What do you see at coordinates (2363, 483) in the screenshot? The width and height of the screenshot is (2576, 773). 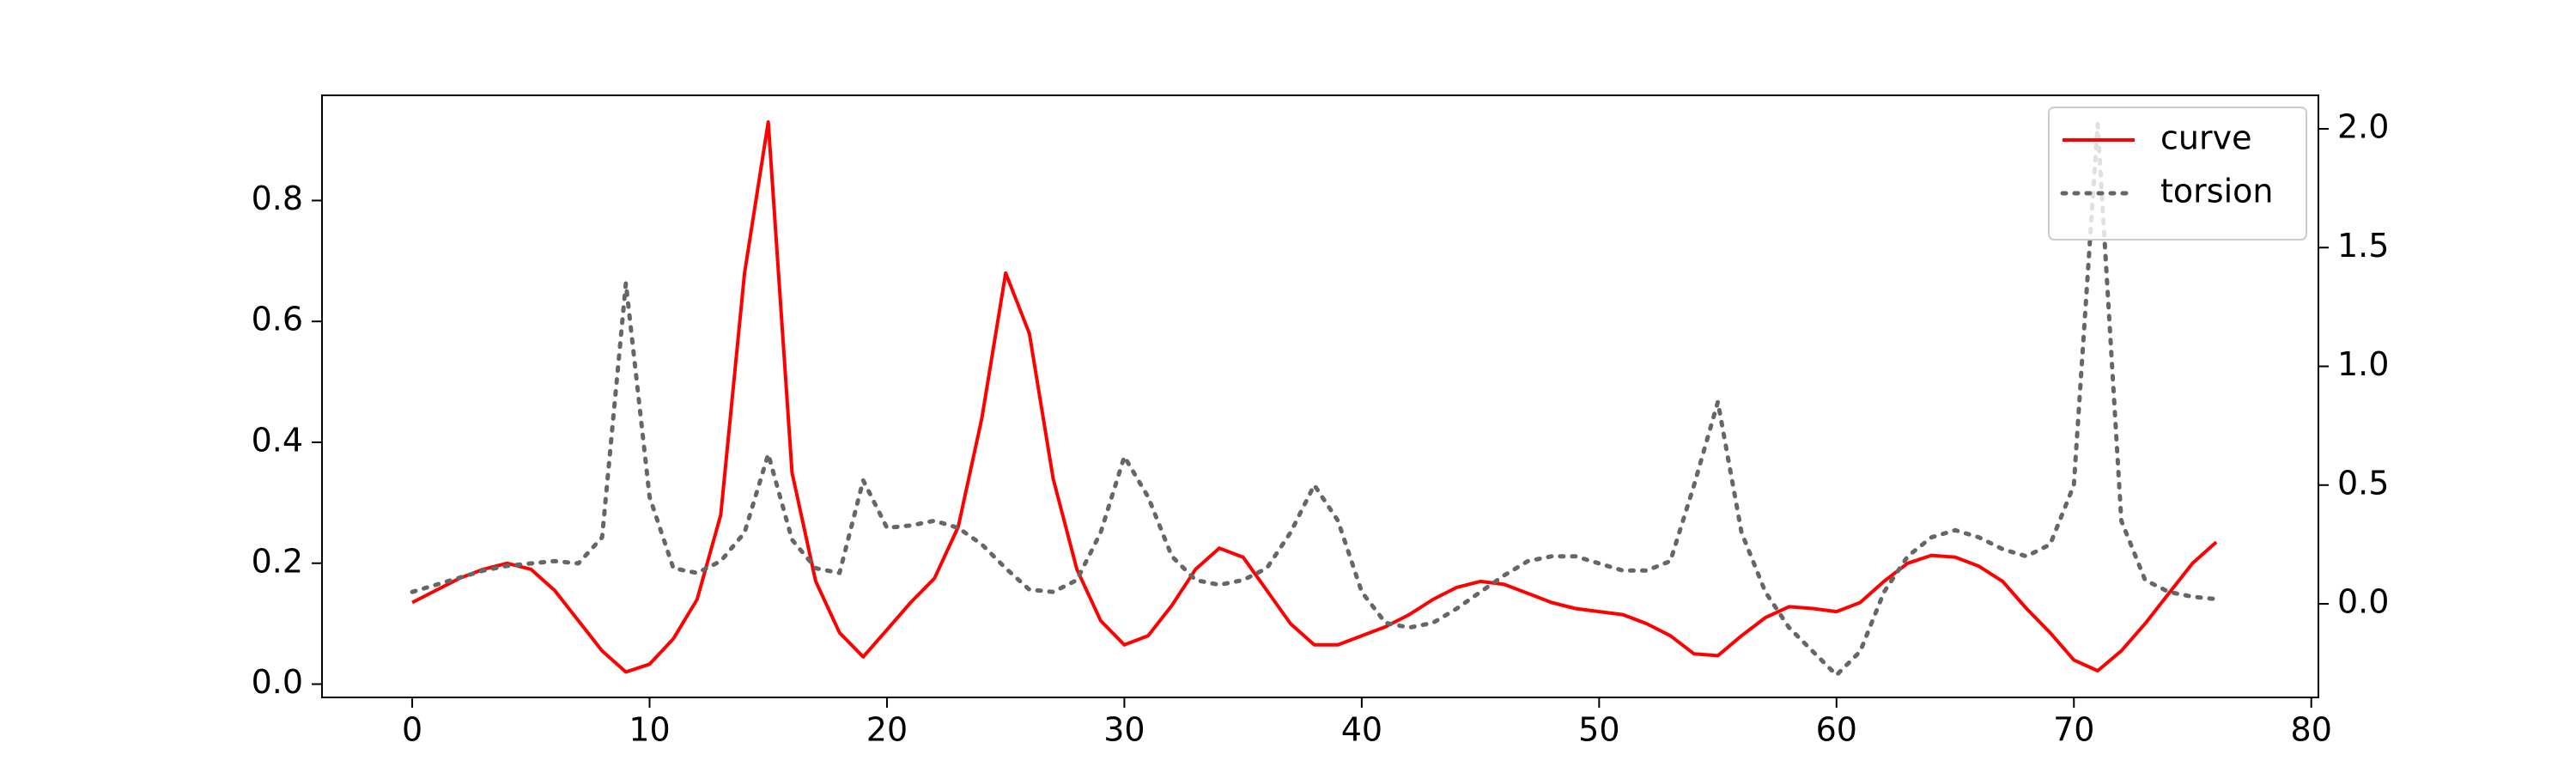 I see `y2-tick-label: 0.5` at bounding box center [2363, 483].